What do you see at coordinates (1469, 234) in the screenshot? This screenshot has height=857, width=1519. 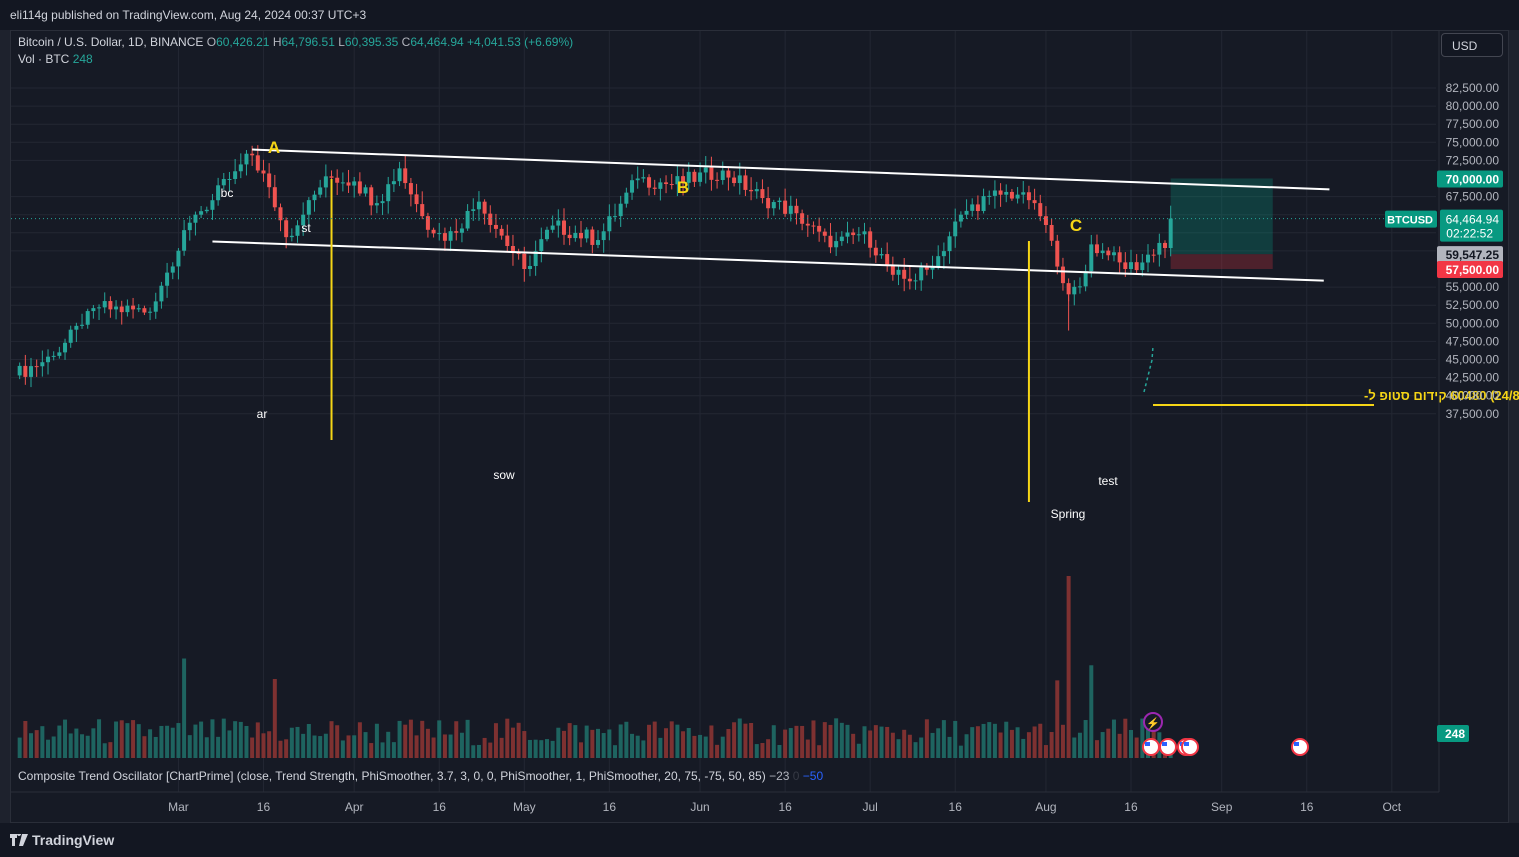 I see `countdown-timer: 02:22:52` at bounding box center [1469, 234].